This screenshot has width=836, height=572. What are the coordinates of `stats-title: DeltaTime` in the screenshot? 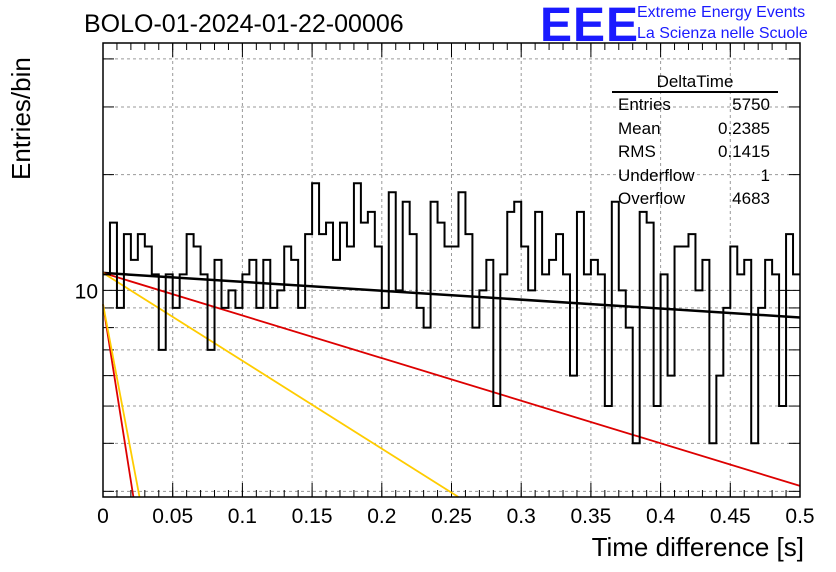 It's located at (695, 82).